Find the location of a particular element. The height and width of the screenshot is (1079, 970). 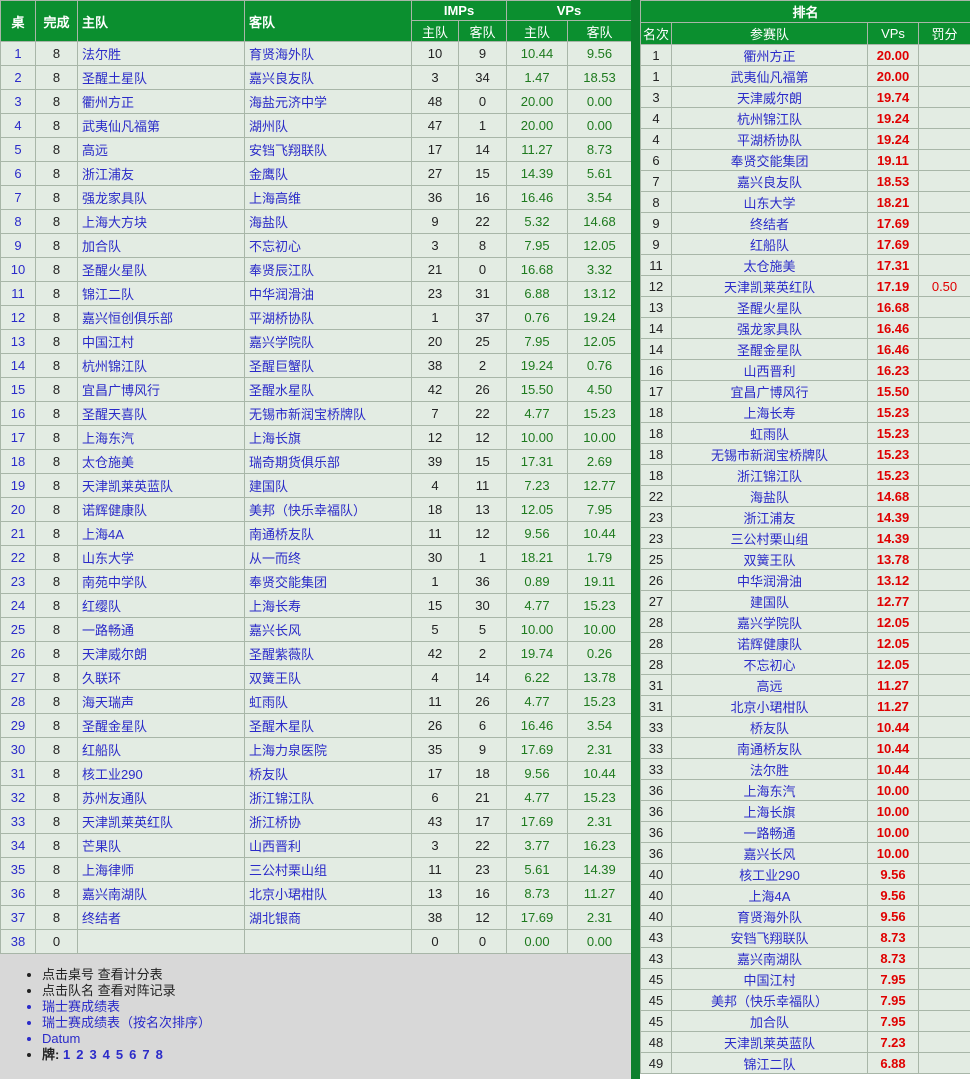

table-number-link: 31 is located at coordinates (18, 773).